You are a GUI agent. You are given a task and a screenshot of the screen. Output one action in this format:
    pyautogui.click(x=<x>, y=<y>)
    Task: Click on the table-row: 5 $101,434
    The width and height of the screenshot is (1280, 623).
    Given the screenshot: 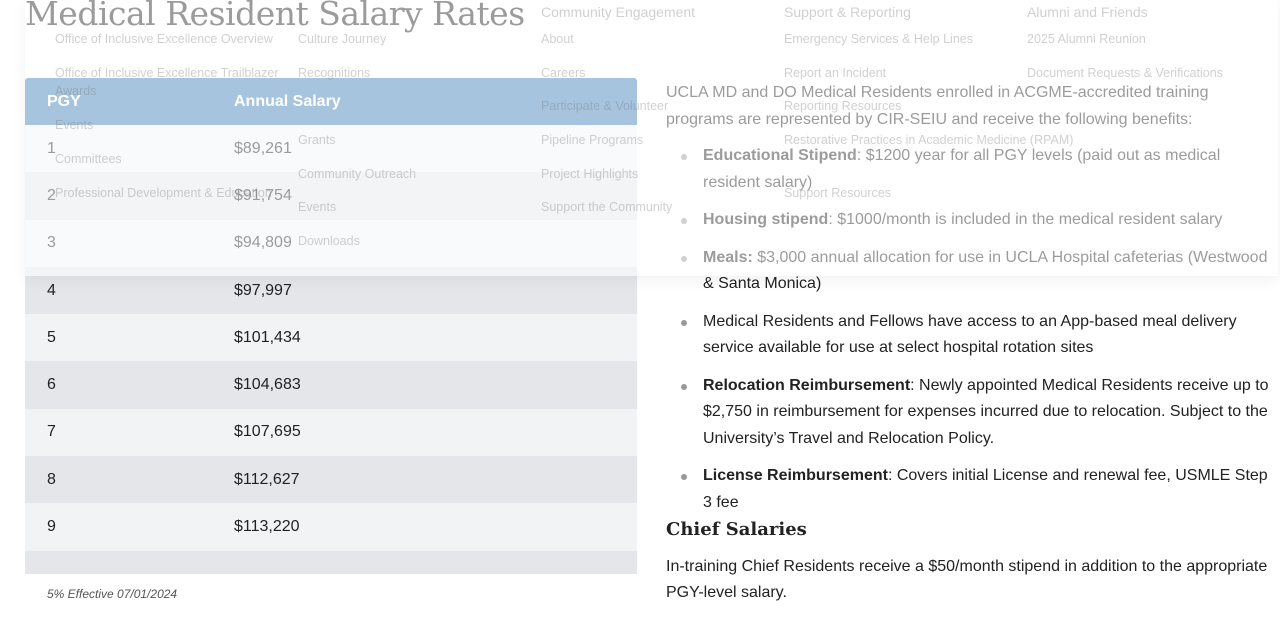 What is the action you would take?
    pyautogui.click(x=331, y=338)
    